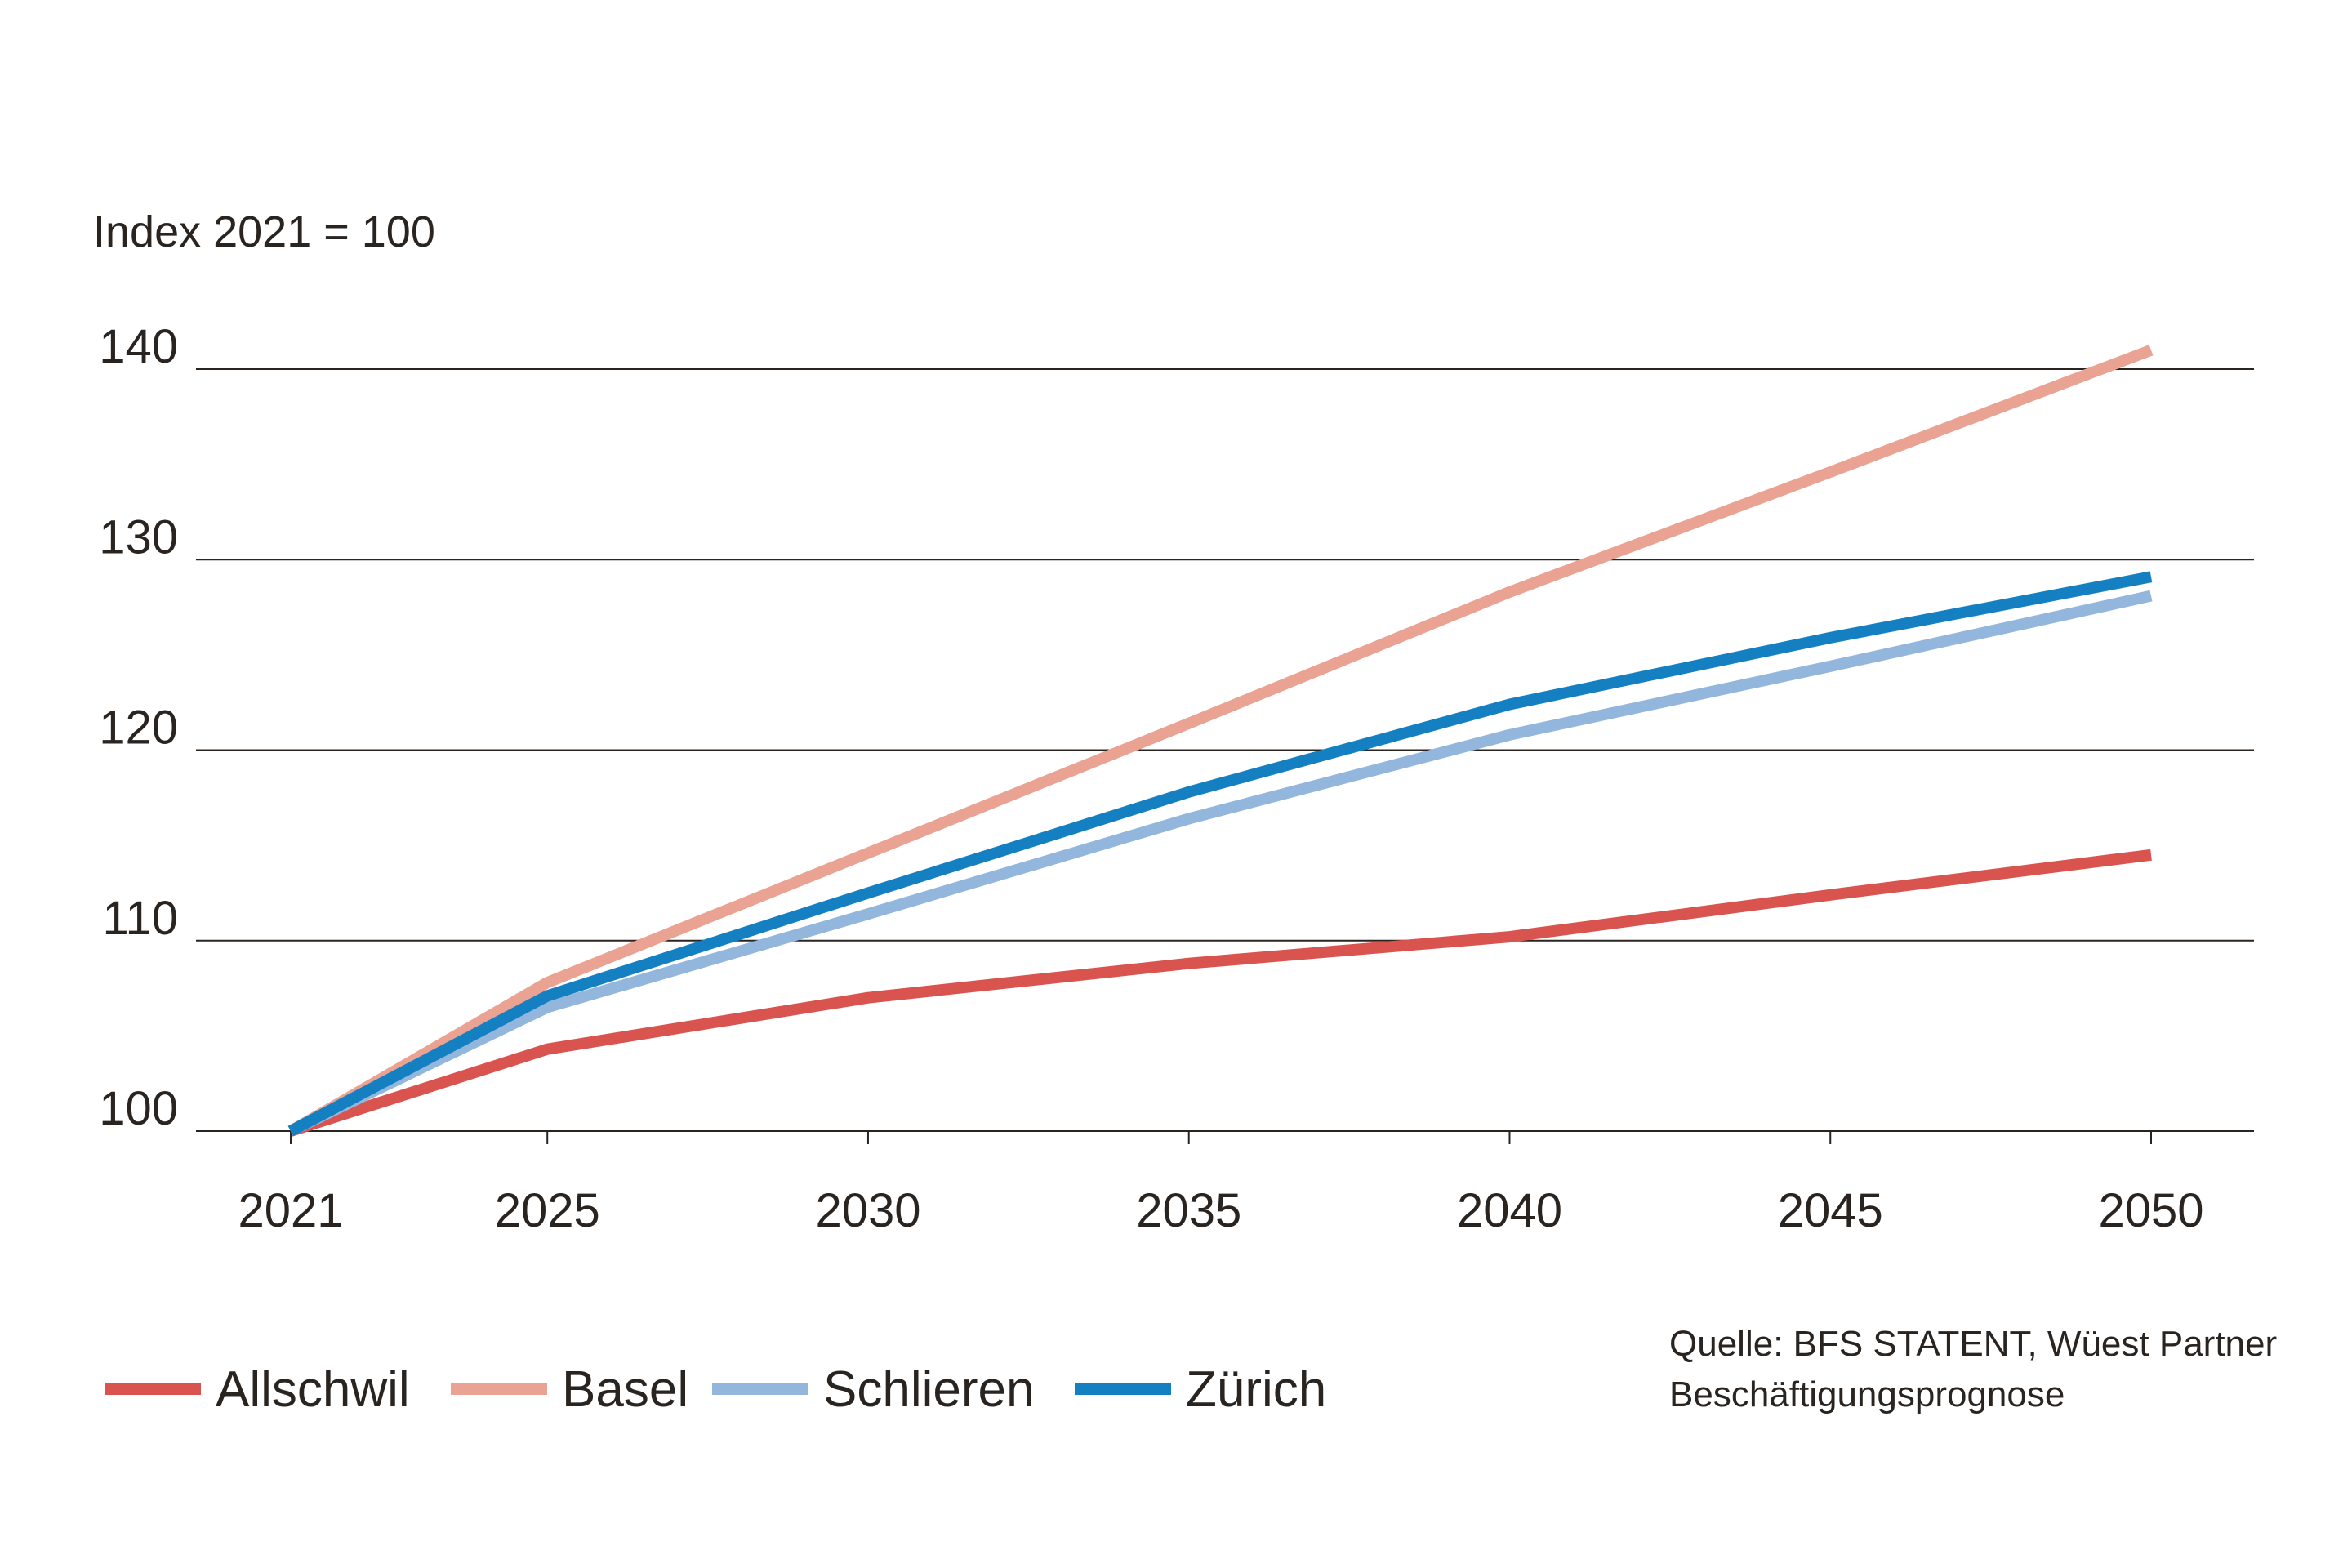 The height and width of the screenshot is (1568, 2352). I want to click on x-tick-labels: 2021 2025 2030 2035 2040 2045 2050, so click(1221, 1184).